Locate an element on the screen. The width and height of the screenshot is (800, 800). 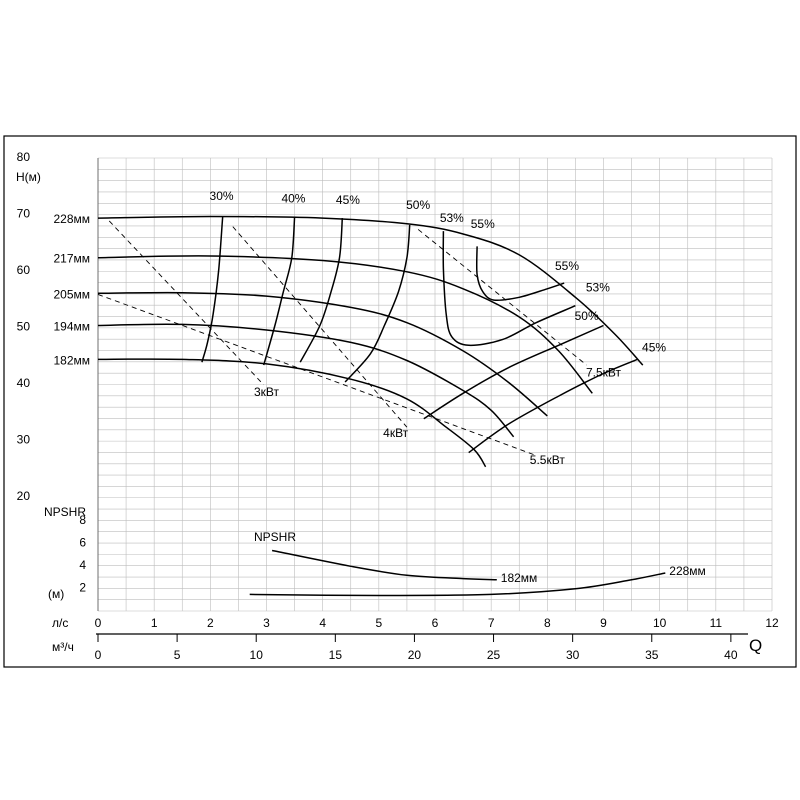
npsh-tick-label: 6 is located at coordinates (82, 543).